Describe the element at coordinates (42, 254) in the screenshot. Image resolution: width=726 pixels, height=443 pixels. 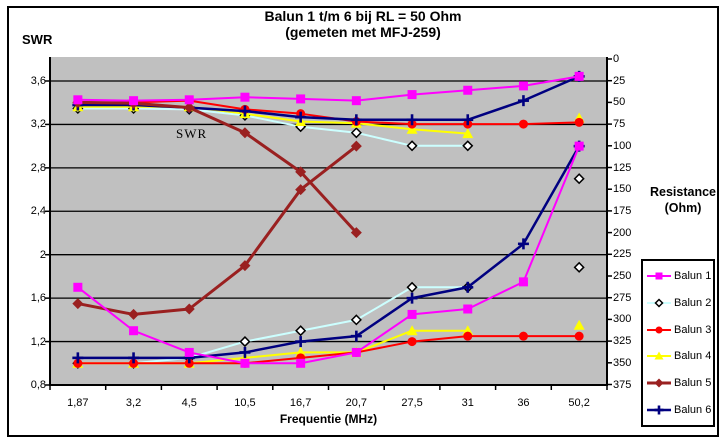
I see `left-axis-tick-label: 2` at that location.